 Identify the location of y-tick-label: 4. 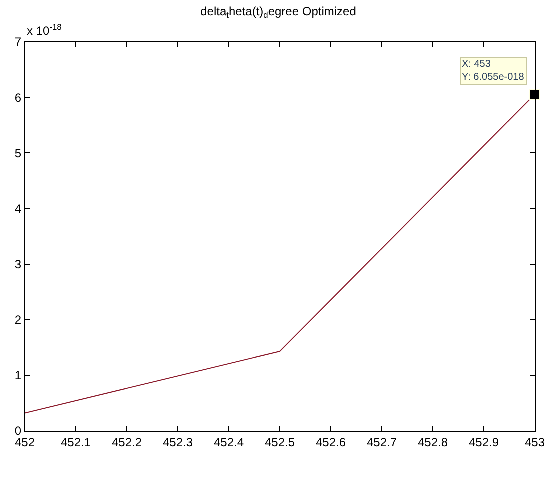
(18, 209).